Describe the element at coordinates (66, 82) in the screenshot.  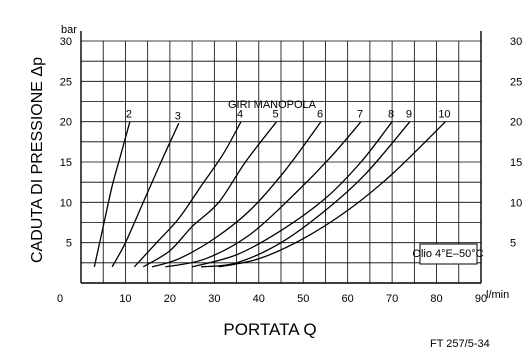
I see `y-tick-label-left: 25` at that location.